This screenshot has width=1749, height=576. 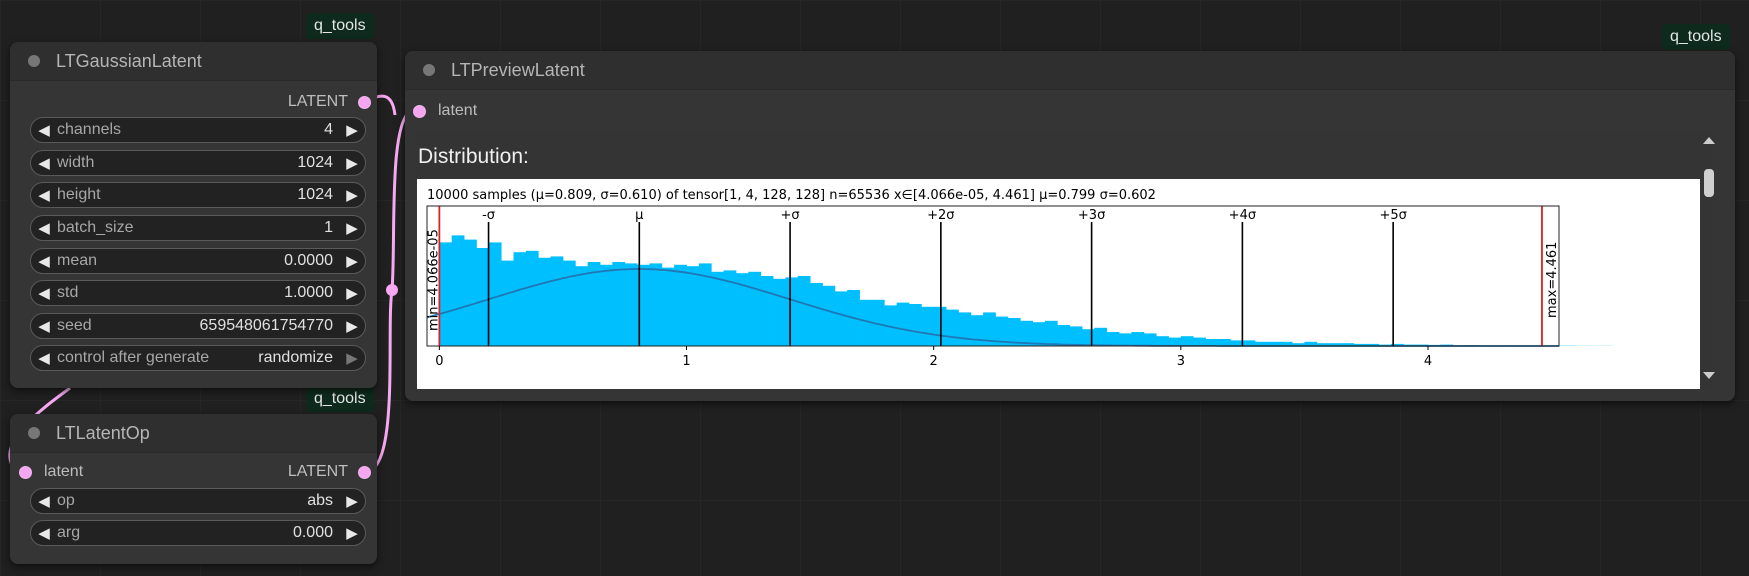 What do you see at coordinates (1709, 183) in the screenshot?
I see `scroll-thumb` at bounding box center [1709, 183].